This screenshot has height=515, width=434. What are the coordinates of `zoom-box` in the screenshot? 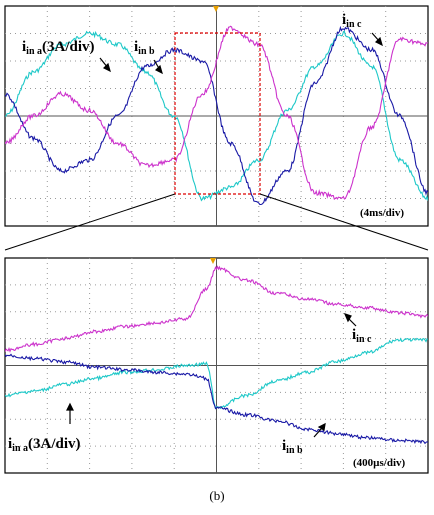 It's located at (217, 113).